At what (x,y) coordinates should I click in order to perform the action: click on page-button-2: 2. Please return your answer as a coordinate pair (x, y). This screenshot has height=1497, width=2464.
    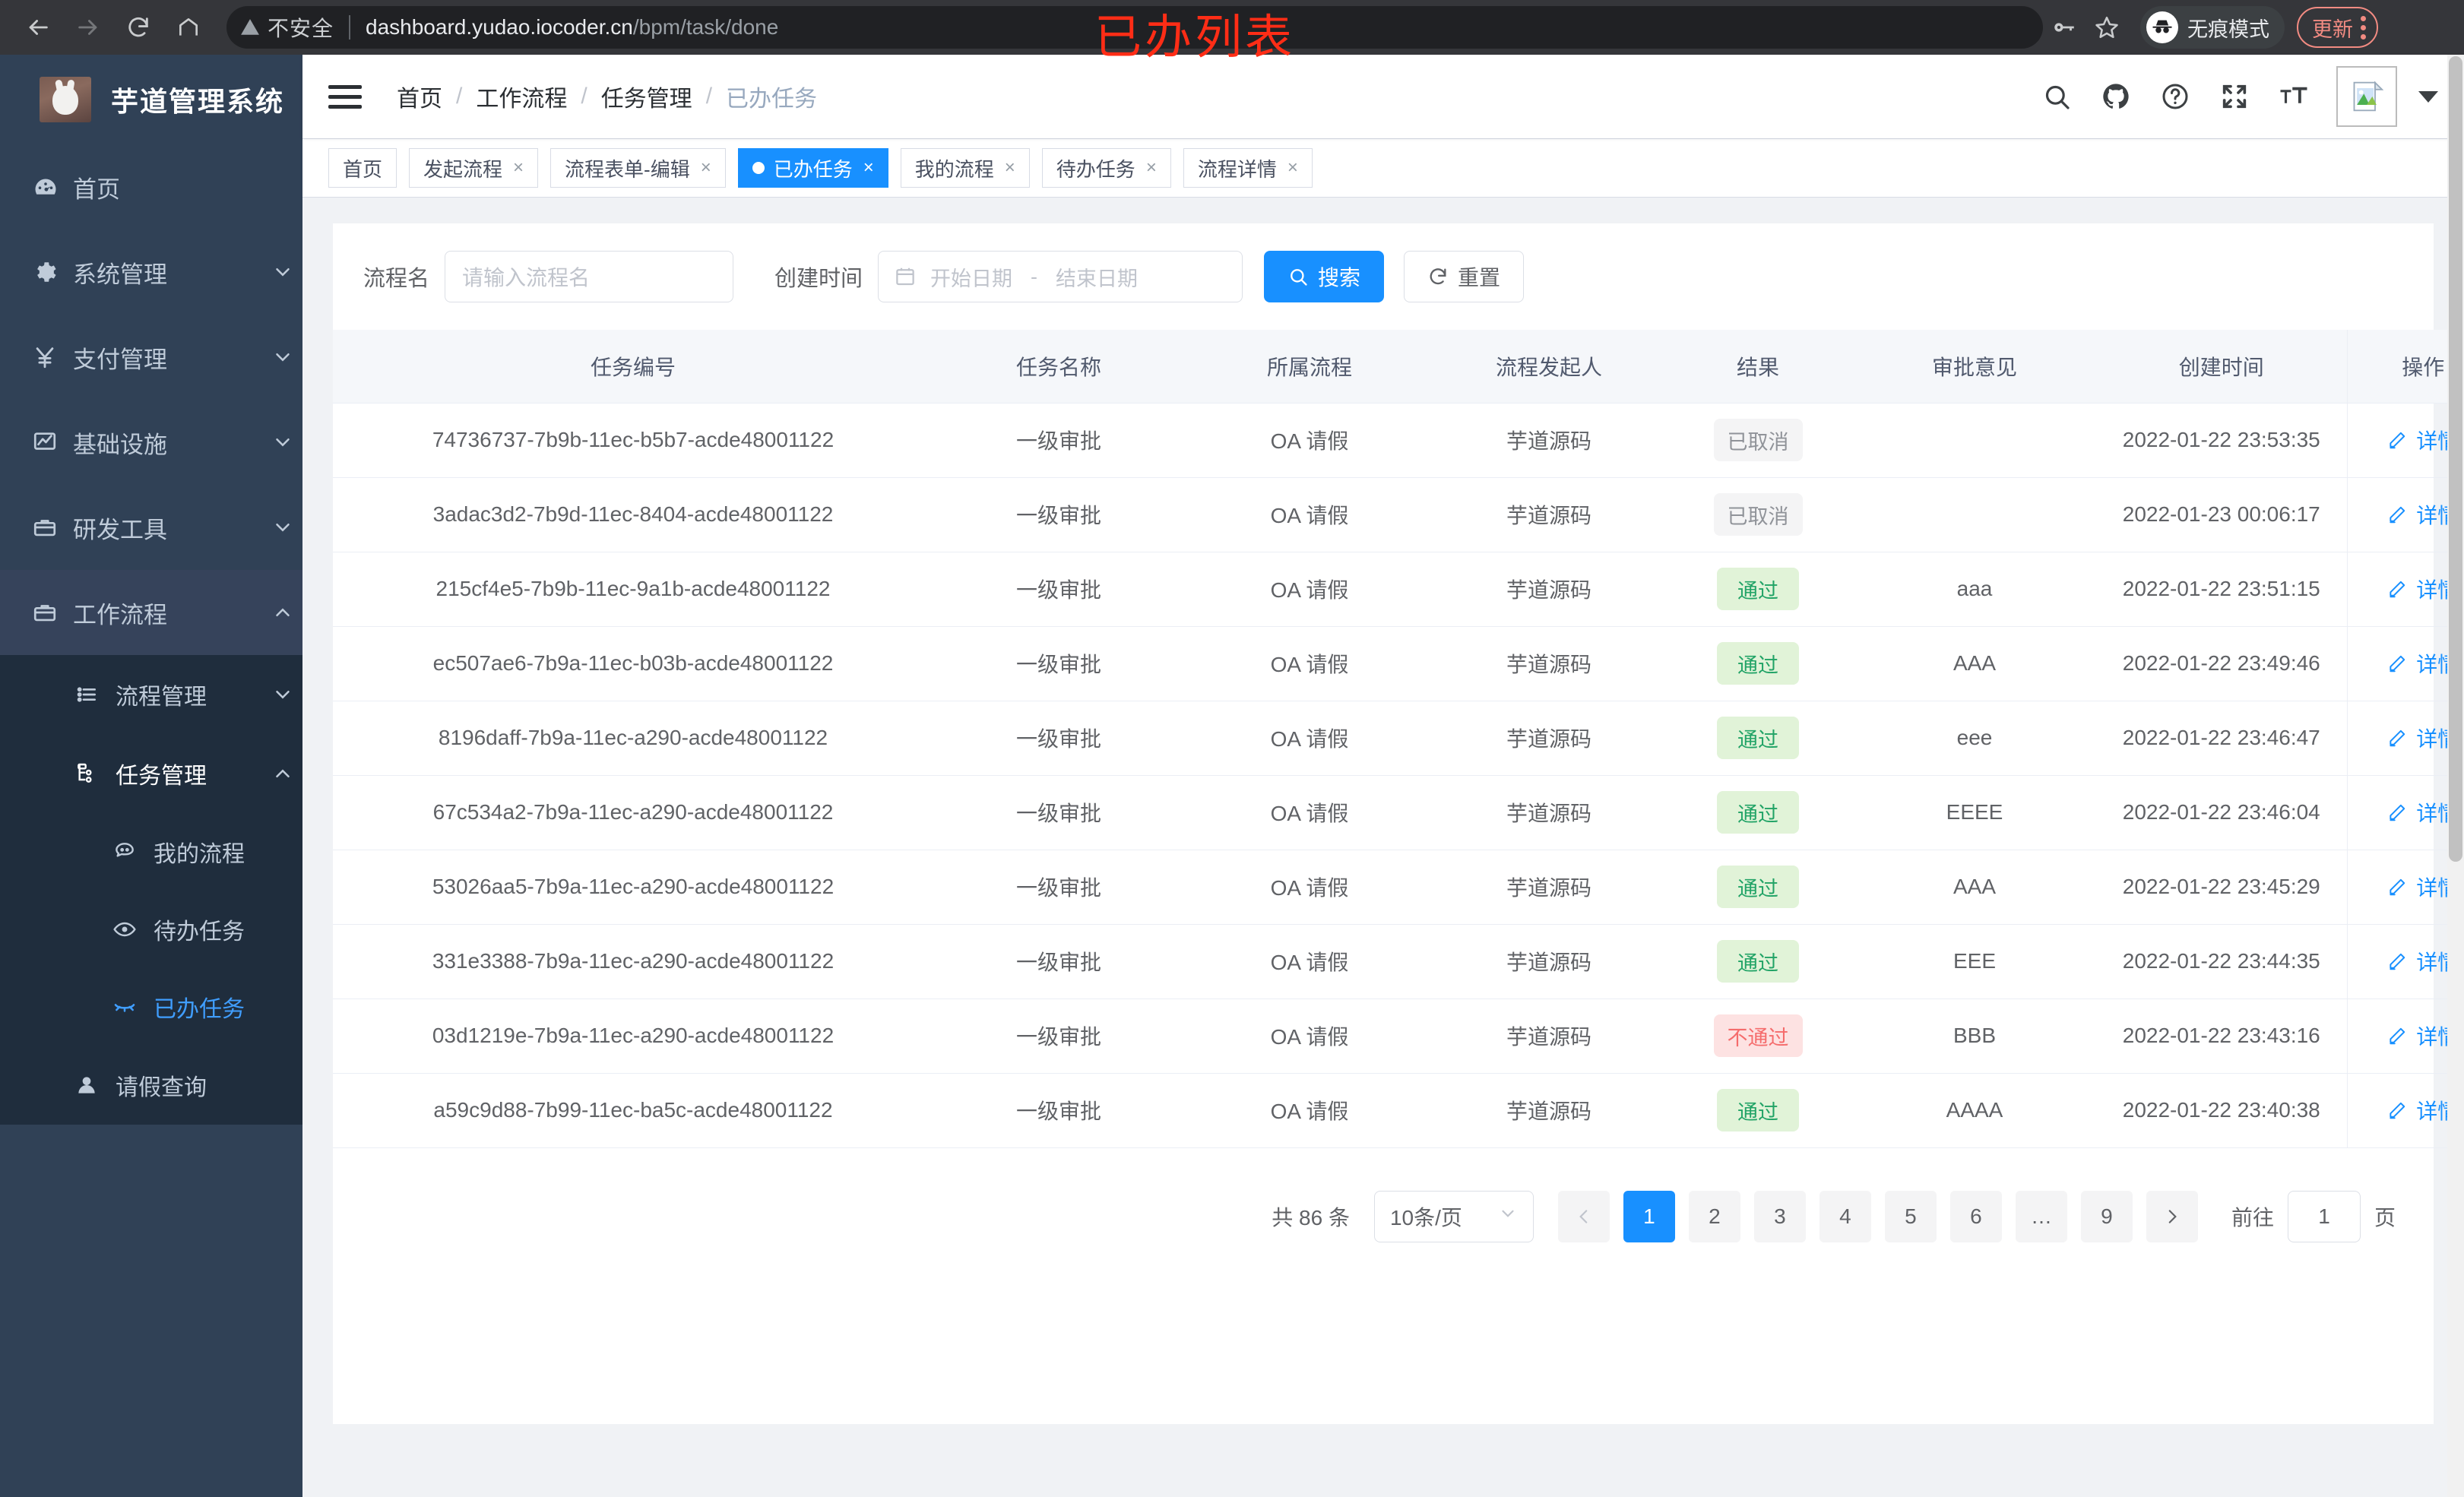
    Looking at the image, I should click on (1714, 1216).